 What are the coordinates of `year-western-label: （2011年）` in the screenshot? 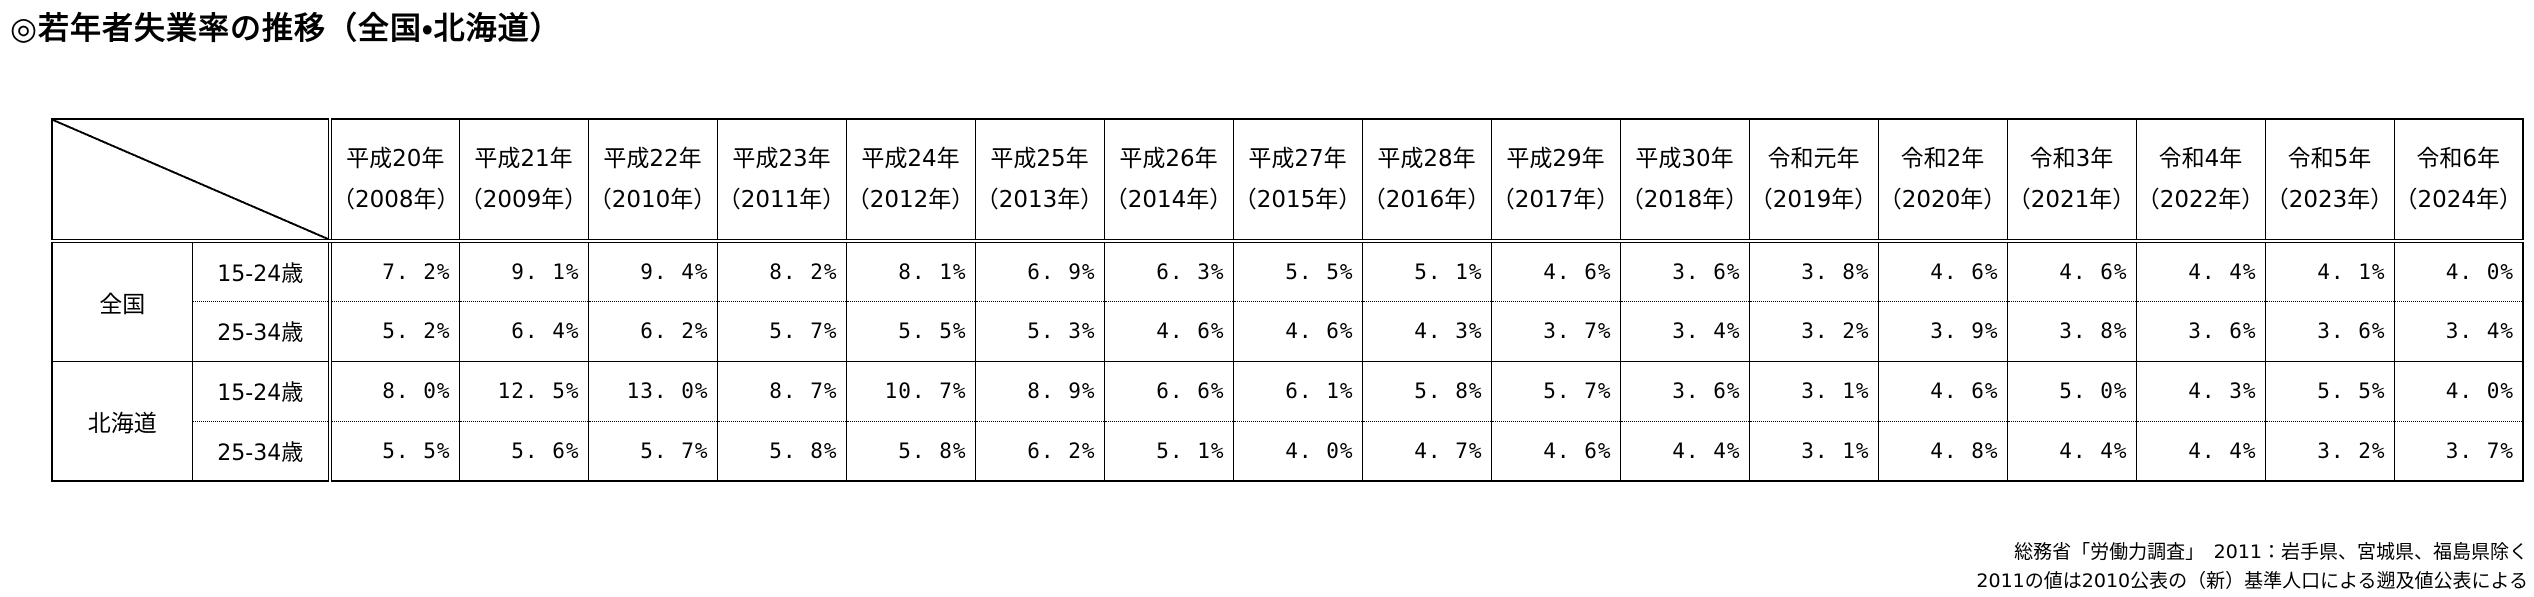 It's located at (781, 199).